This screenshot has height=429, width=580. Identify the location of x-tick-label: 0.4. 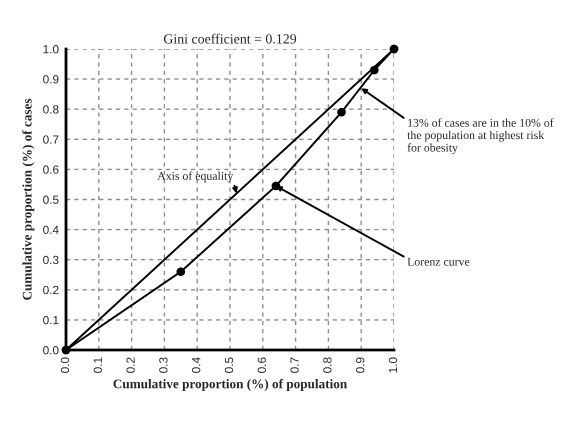
(196, 365).